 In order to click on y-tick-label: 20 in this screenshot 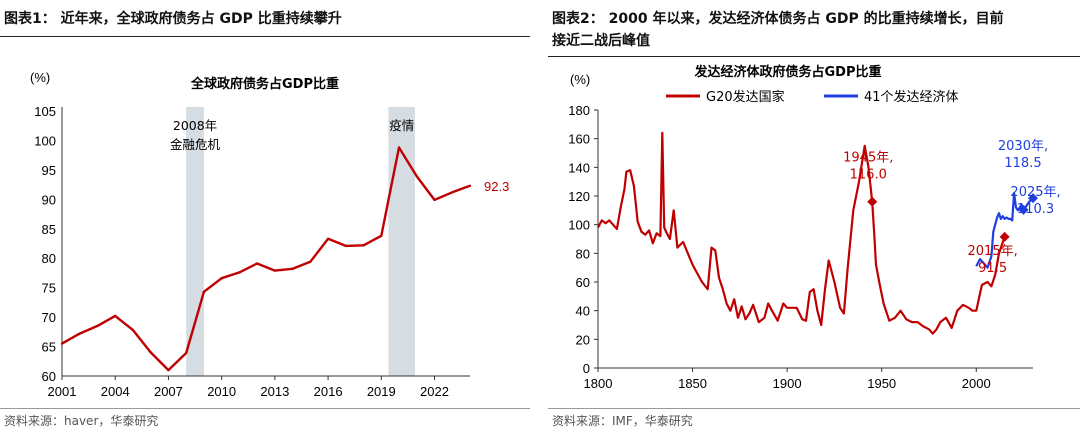, I will do `click(583, 339)`.